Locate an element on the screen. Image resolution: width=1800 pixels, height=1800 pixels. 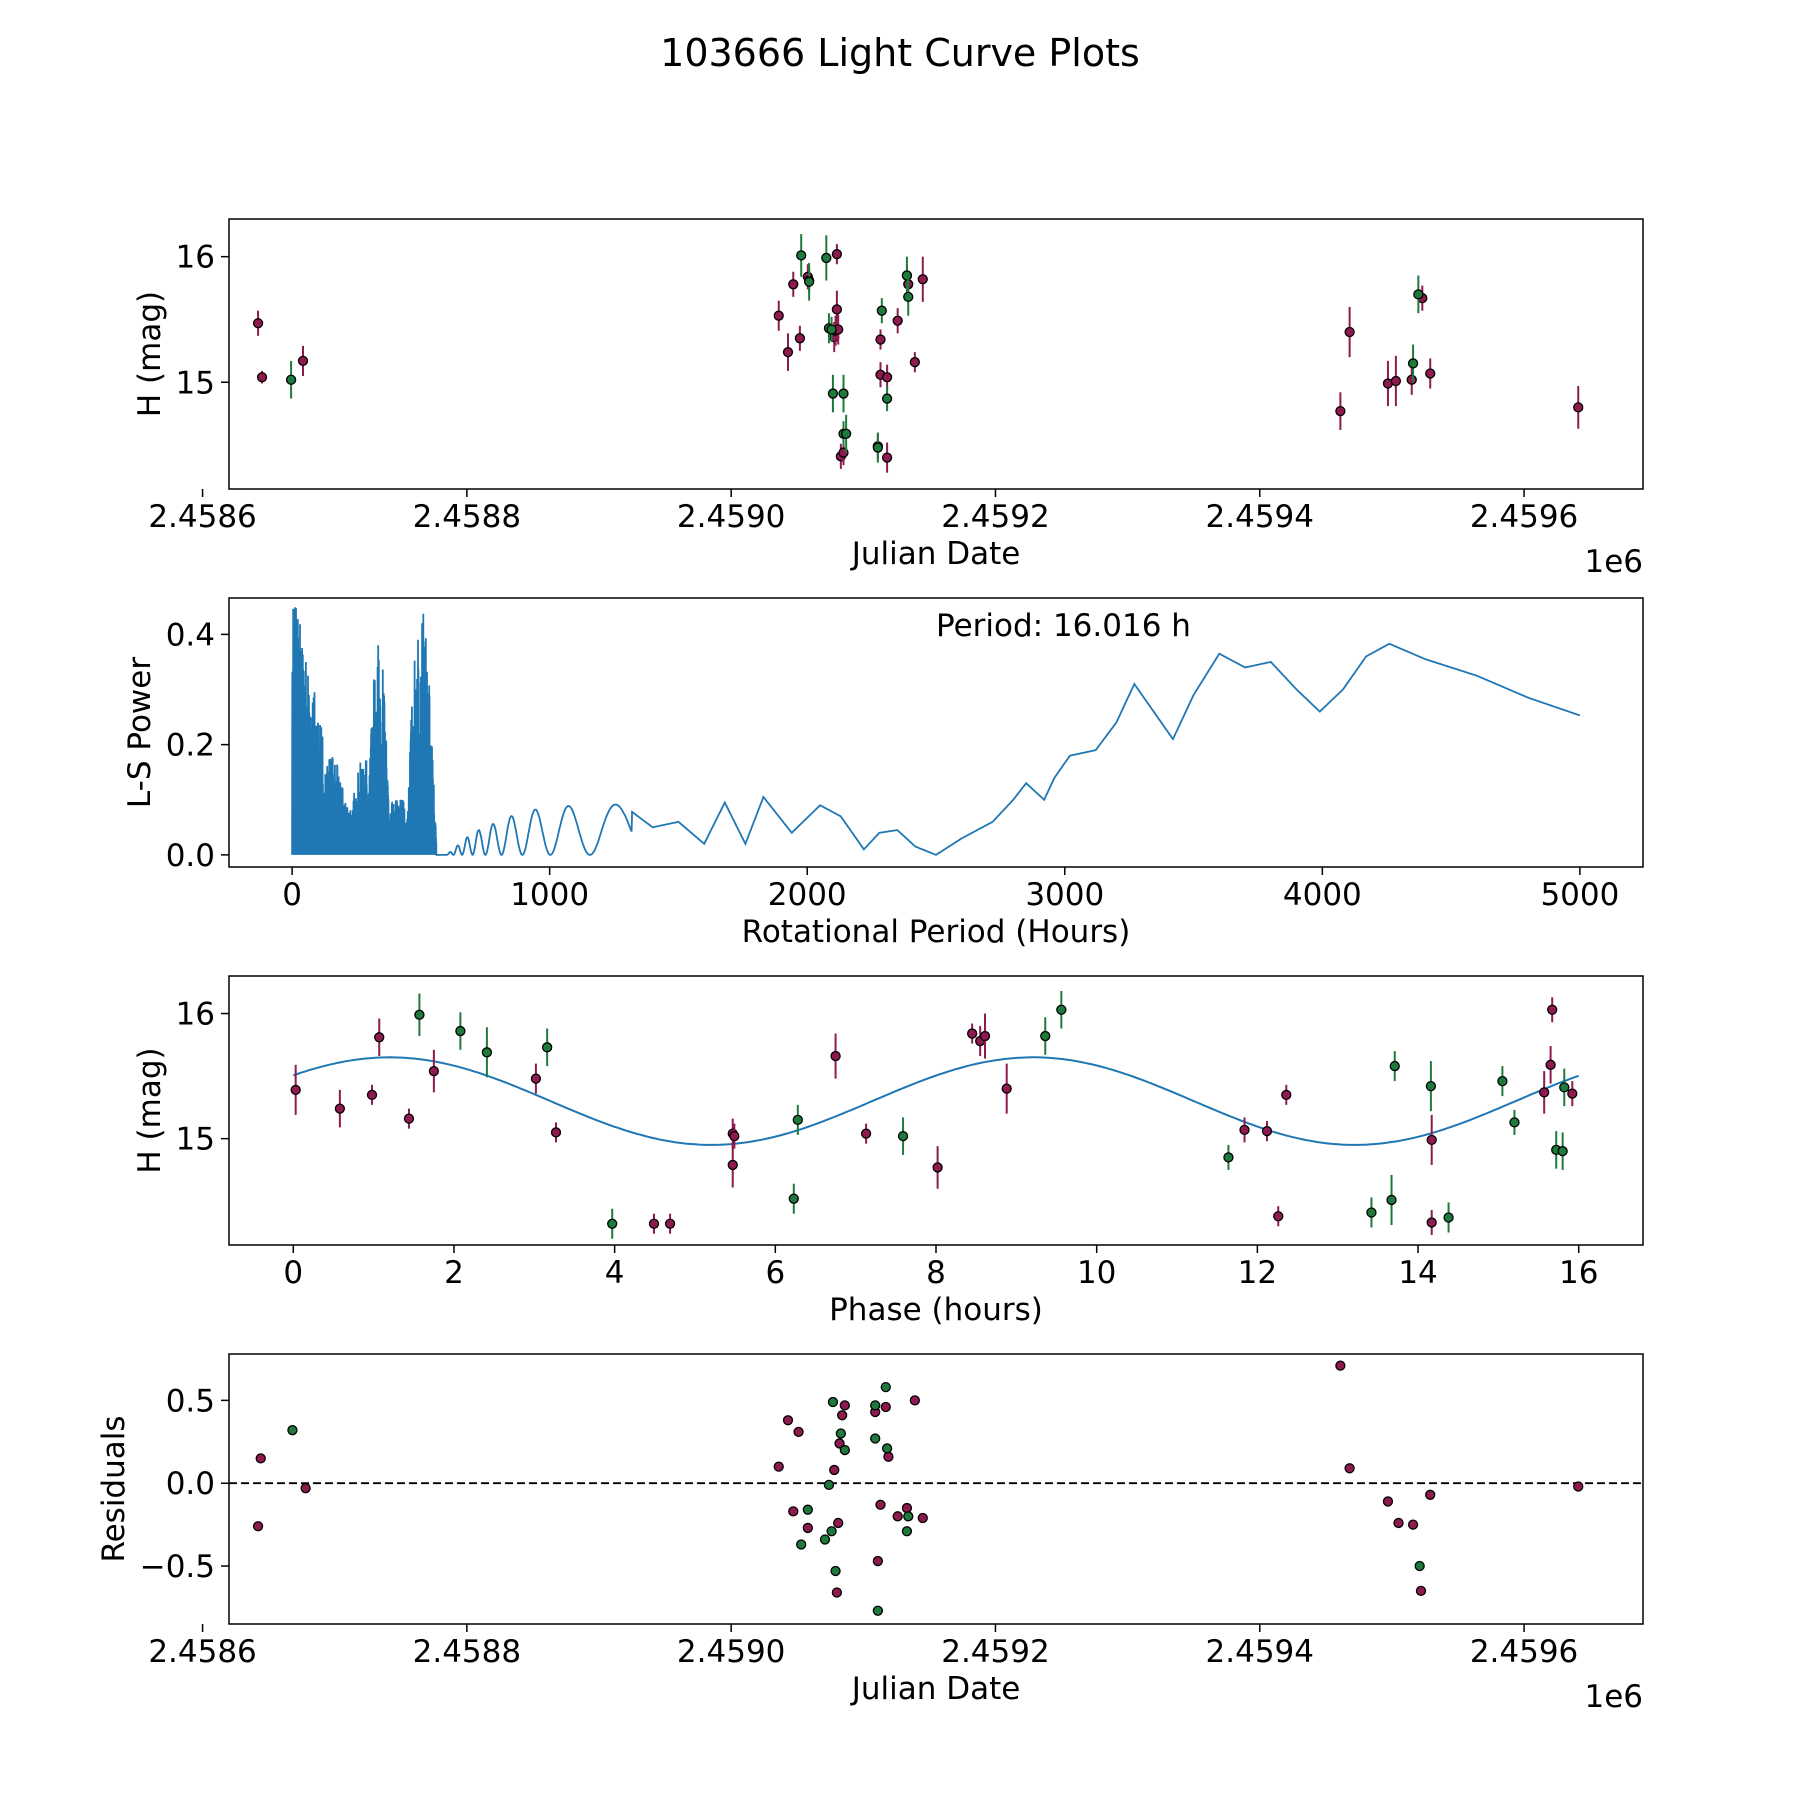
x-tick-label: 2.4590 is located at coordinates (731, 1652).